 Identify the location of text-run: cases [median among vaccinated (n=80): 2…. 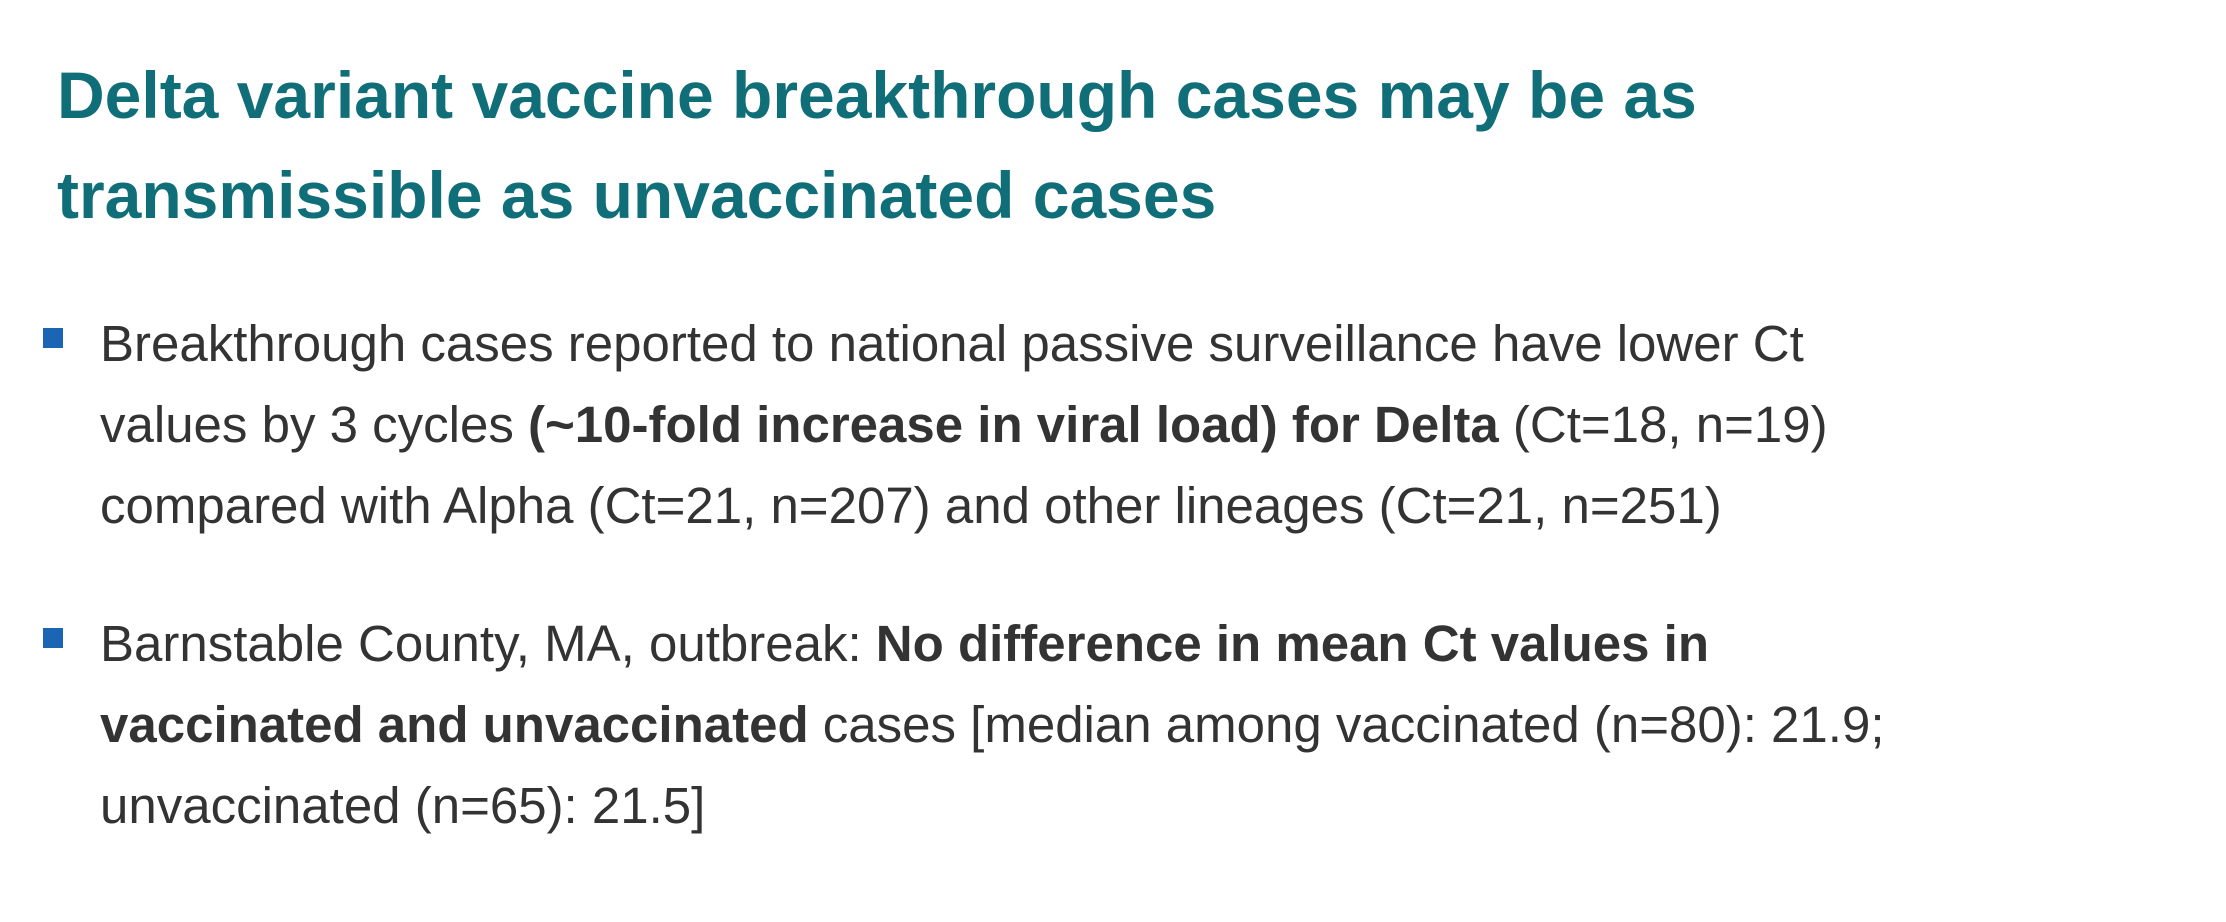
(1346, 724).